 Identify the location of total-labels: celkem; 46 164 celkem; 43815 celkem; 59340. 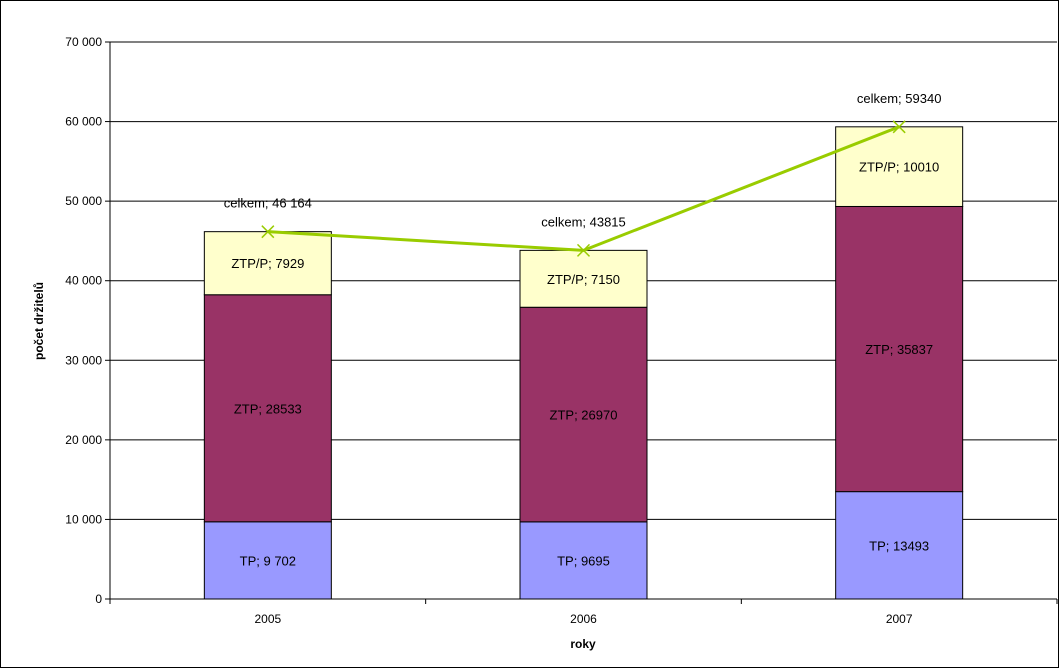
(583, 160).